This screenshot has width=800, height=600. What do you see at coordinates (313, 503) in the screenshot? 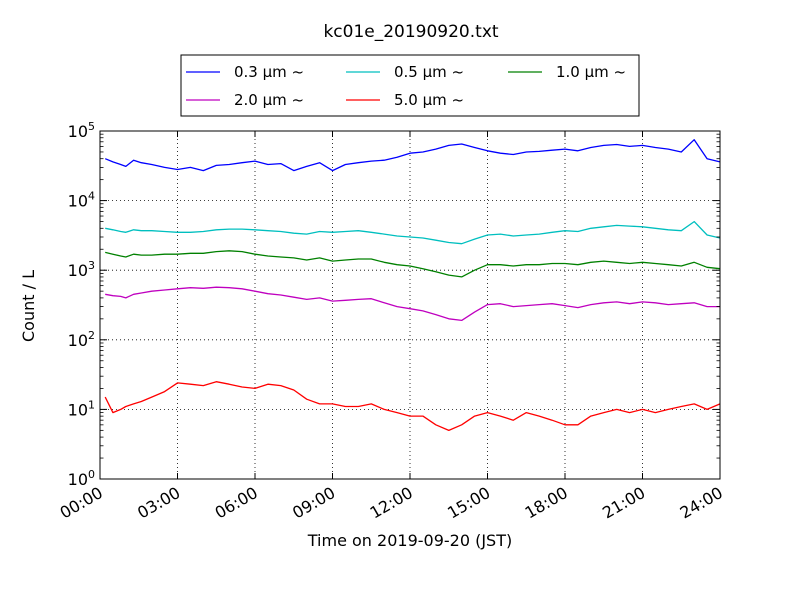
I see `x-tick-label: 09:00` at bounding box center [313, 503].